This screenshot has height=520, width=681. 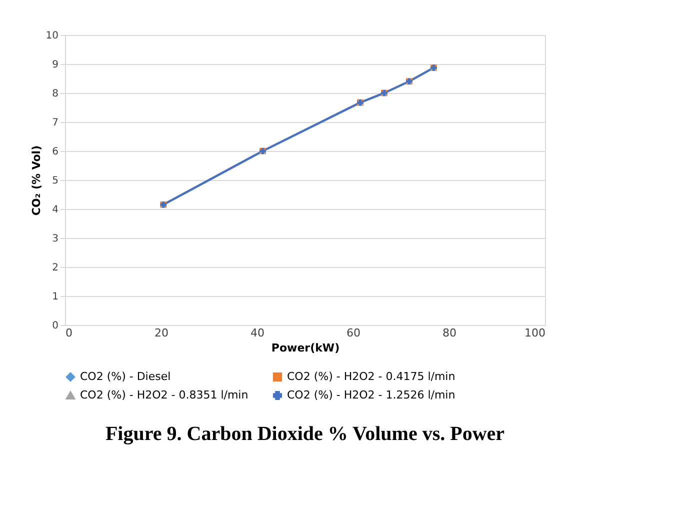 What do you see at coordinates (55, 94) in the screenshot?
I see `y-tick-label: 8` at bounding box center [55, 94].